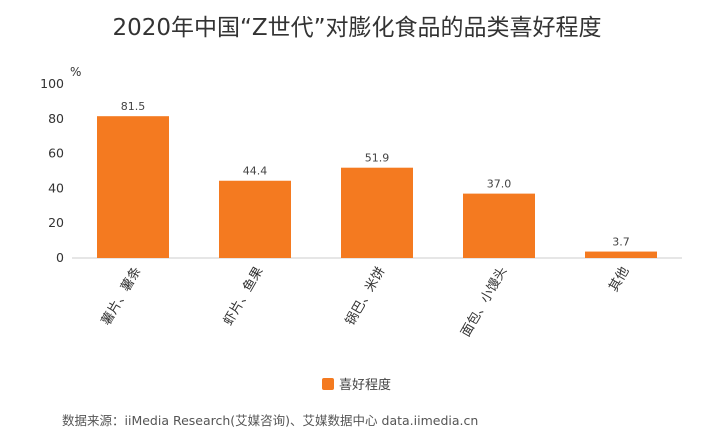  Describe the element at coordinates (255, 171) in the screenshot. I see `bar-value-label: 44.4` at that location.